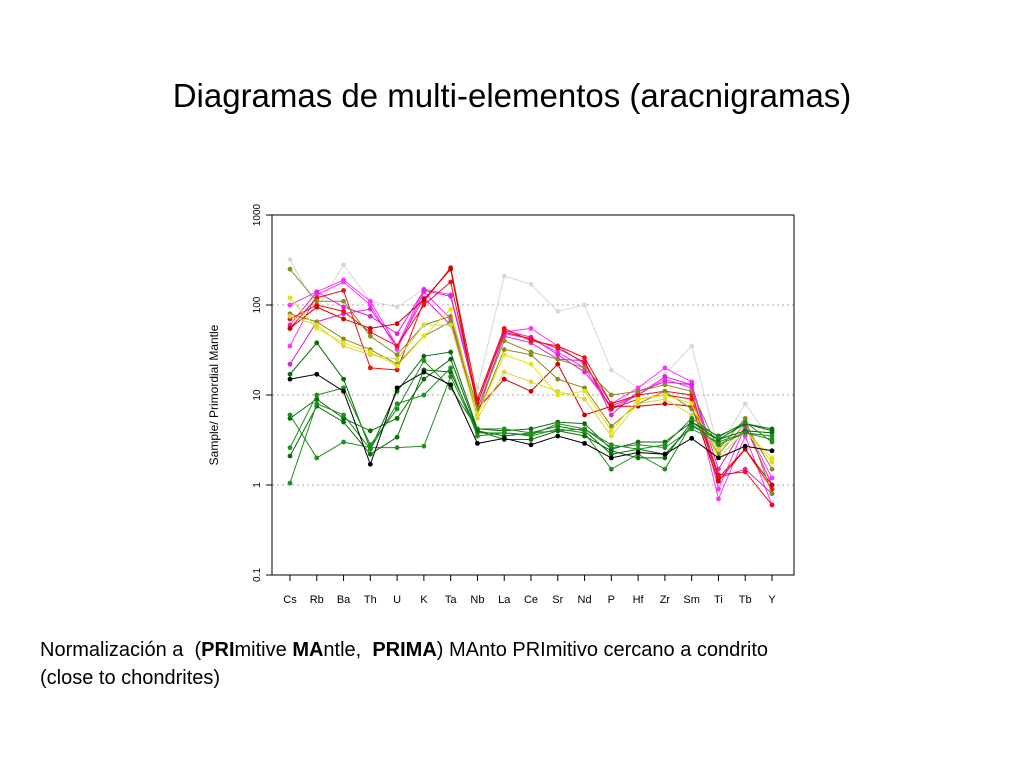  What do you see at coordinates (451, 600) in the screenshot?
I see `x-tick-label: Ta` at bounding box center [451, 600].